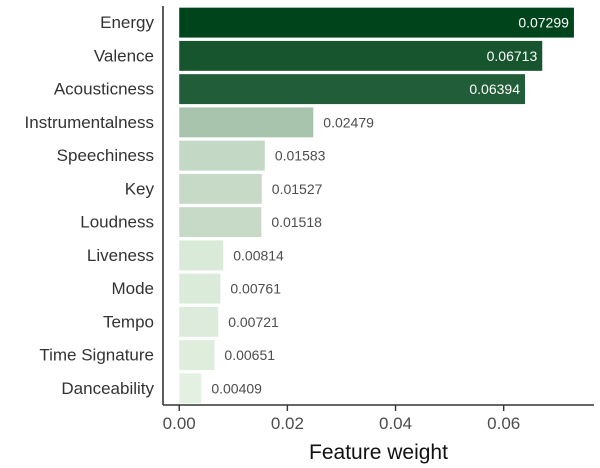 This screenshot has height=468, width=600. I want to click on x-axis-title: Feature weight, so click(378, 452).